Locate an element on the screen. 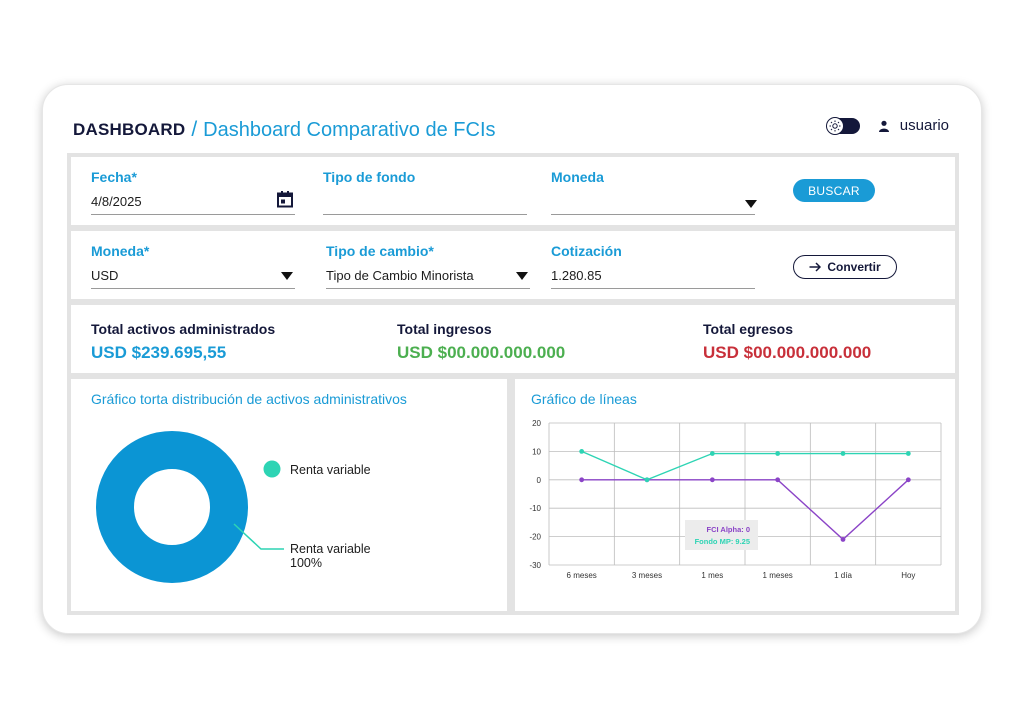 This screenshot has width=1024, height=717. stat-activos-label: Total activos administrados is located at coordinates (183, 329).